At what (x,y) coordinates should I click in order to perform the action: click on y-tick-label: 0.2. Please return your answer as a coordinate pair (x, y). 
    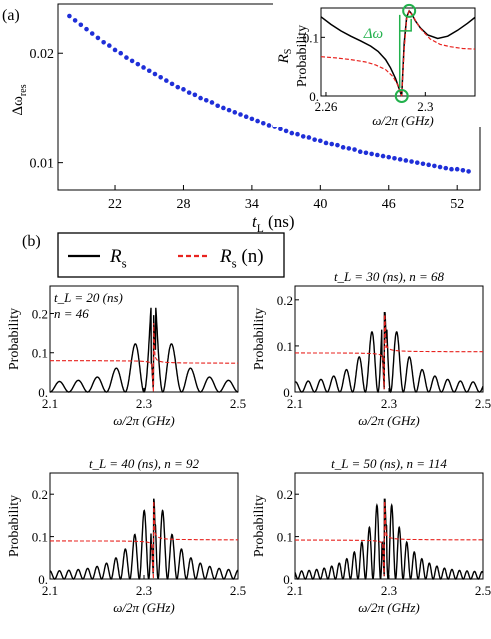
    Looking at the image, I should click on (285, 494).